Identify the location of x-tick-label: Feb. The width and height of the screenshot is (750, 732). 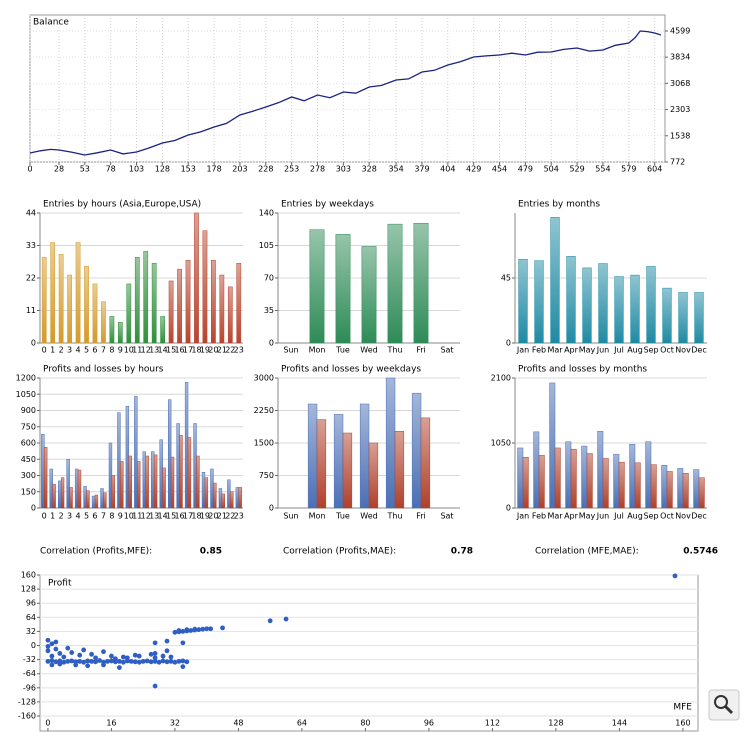
(539, 516).